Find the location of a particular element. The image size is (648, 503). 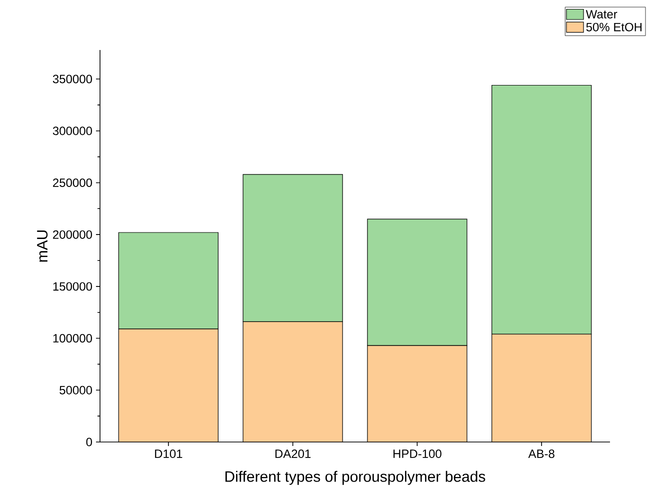

y-tick-label: 150000 is located at coordinates (72, 286).